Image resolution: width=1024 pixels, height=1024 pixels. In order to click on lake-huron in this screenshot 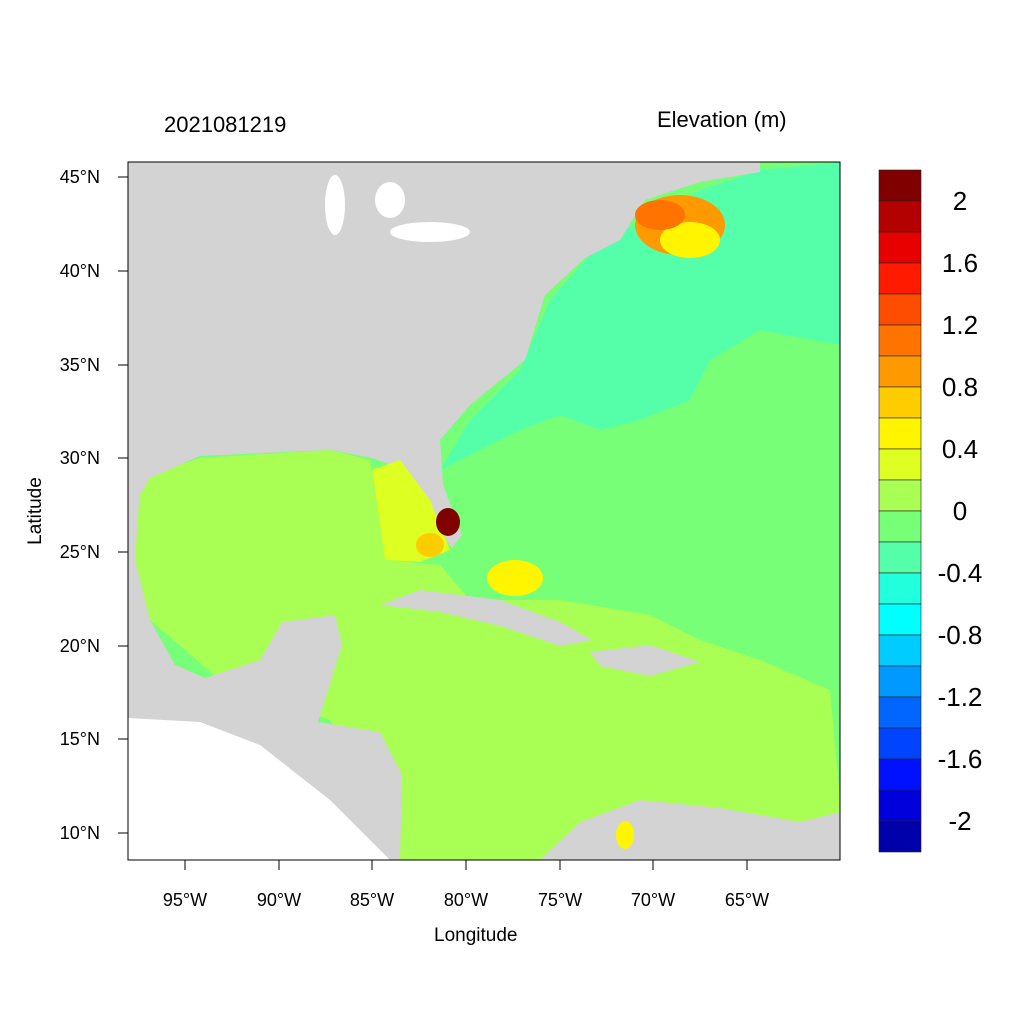, I will do `click(390, 200)`.